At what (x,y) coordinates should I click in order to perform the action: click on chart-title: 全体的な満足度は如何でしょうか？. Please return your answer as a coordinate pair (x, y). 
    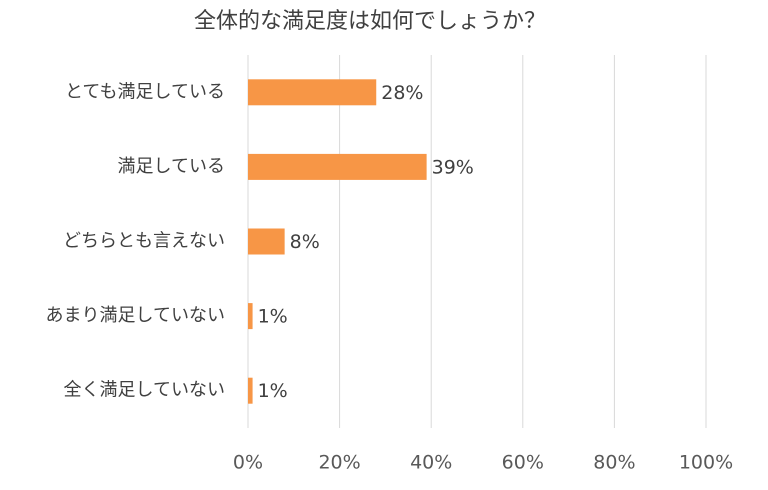
    Looking at the image, I should click on (370, 21).